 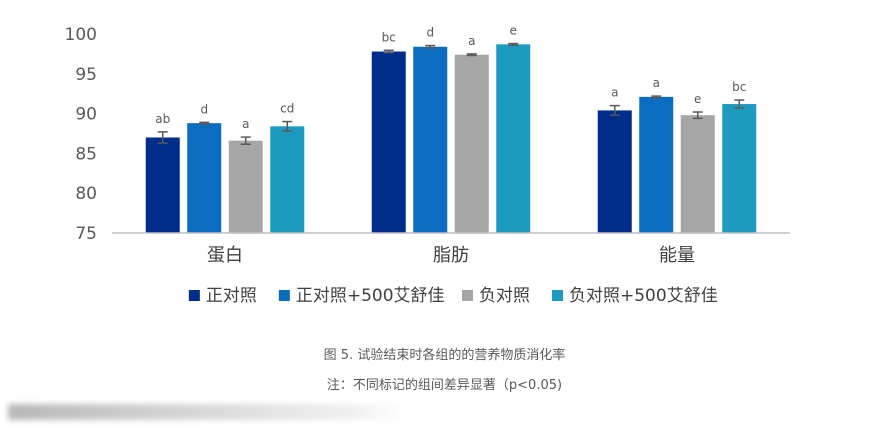 What do you see at coordinates (81, 134) in the screenshot?
I see `y-axis: 75 80 85 90 95 100` at bounding box center [81, 134].